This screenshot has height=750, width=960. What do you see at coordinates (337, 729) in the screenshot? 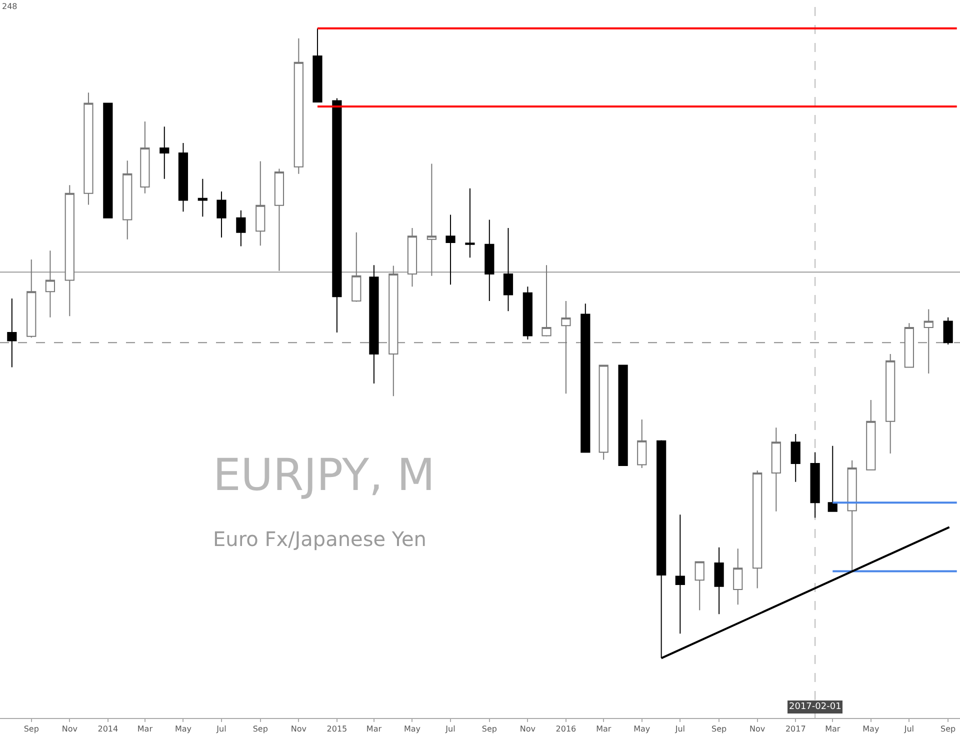
I see `x-tick-label: 2015` at bounding box center [337, 729].